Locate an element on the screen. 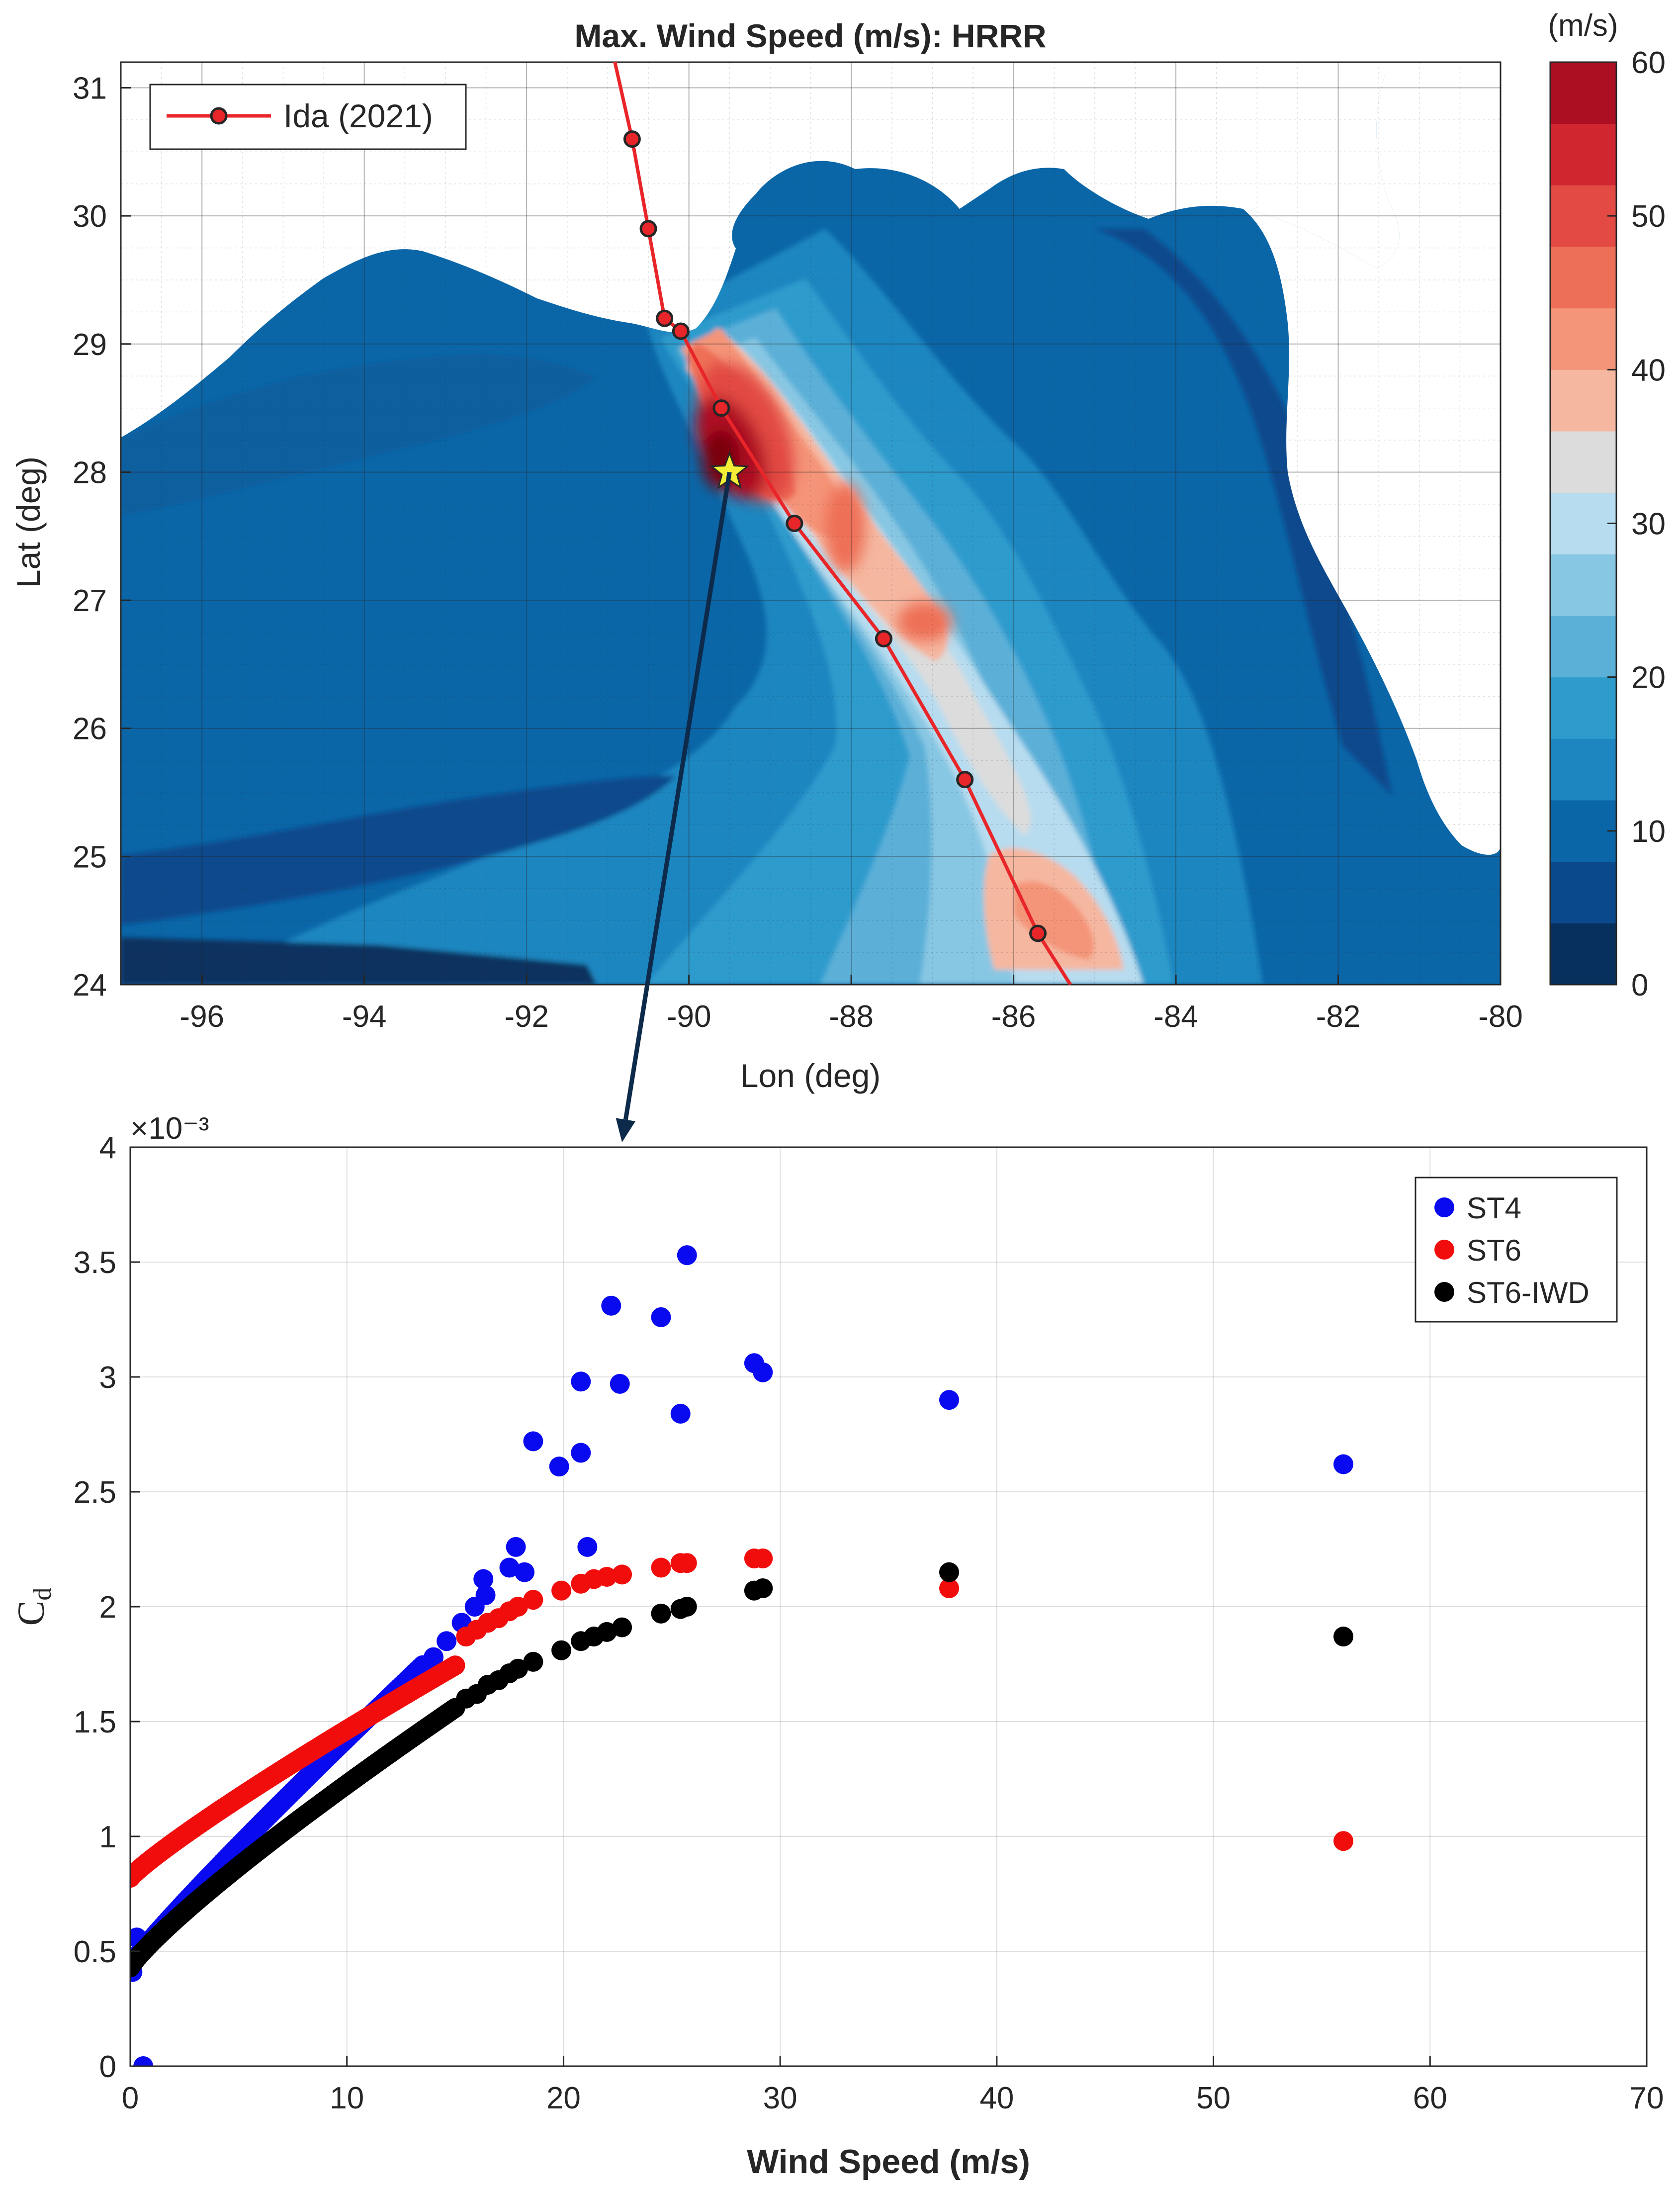 The width and height of the screenshot is (1680, 2187). wind-band-44-mid is located at coordinates (845, 527).